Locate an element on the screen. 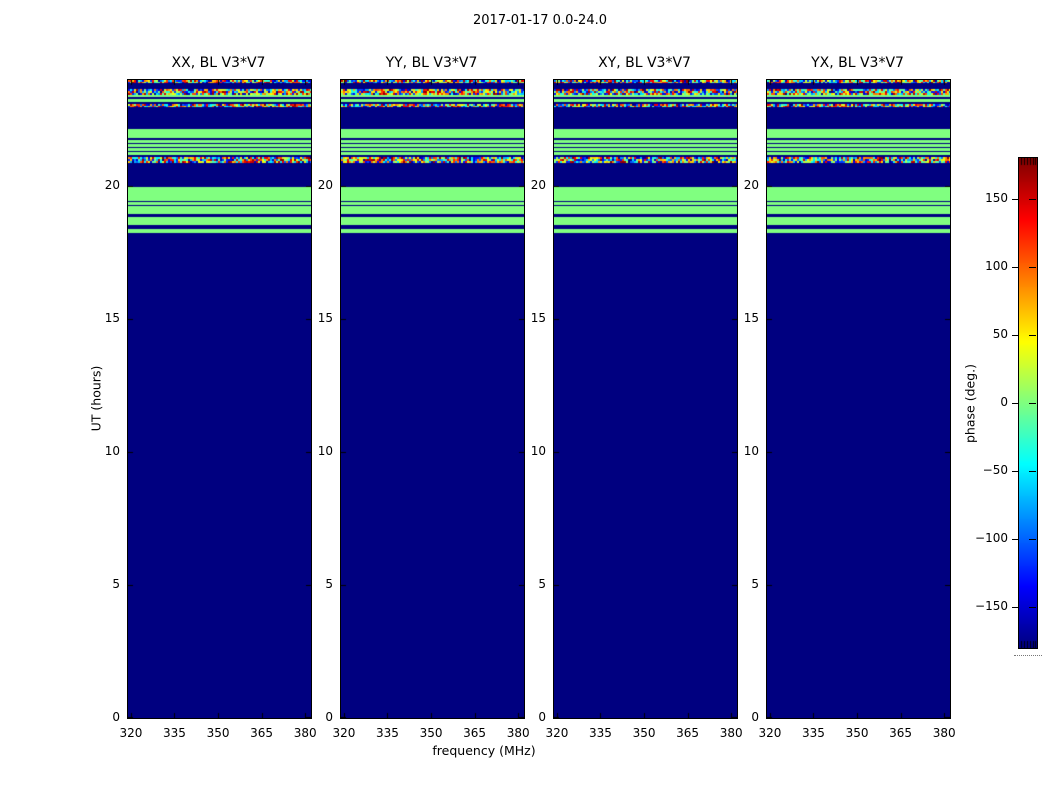 The width and height of the screenshot is (1050, 800). colorbar-label: phase (deg.) is located at coordinates (970, 403).